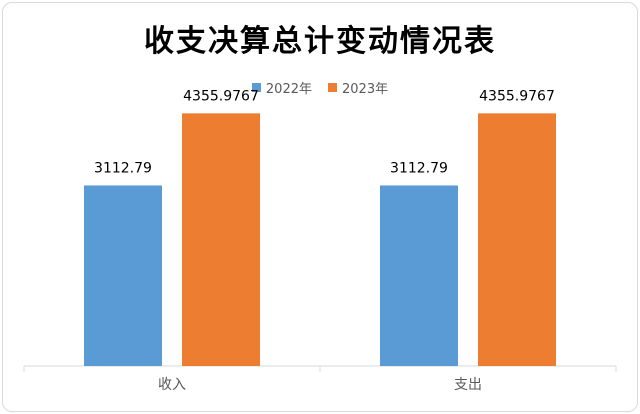 Image resolution: width=640 pixels, height=414 pixels. I want to click on legend-label-2023: 2023年, so click(365, 89).